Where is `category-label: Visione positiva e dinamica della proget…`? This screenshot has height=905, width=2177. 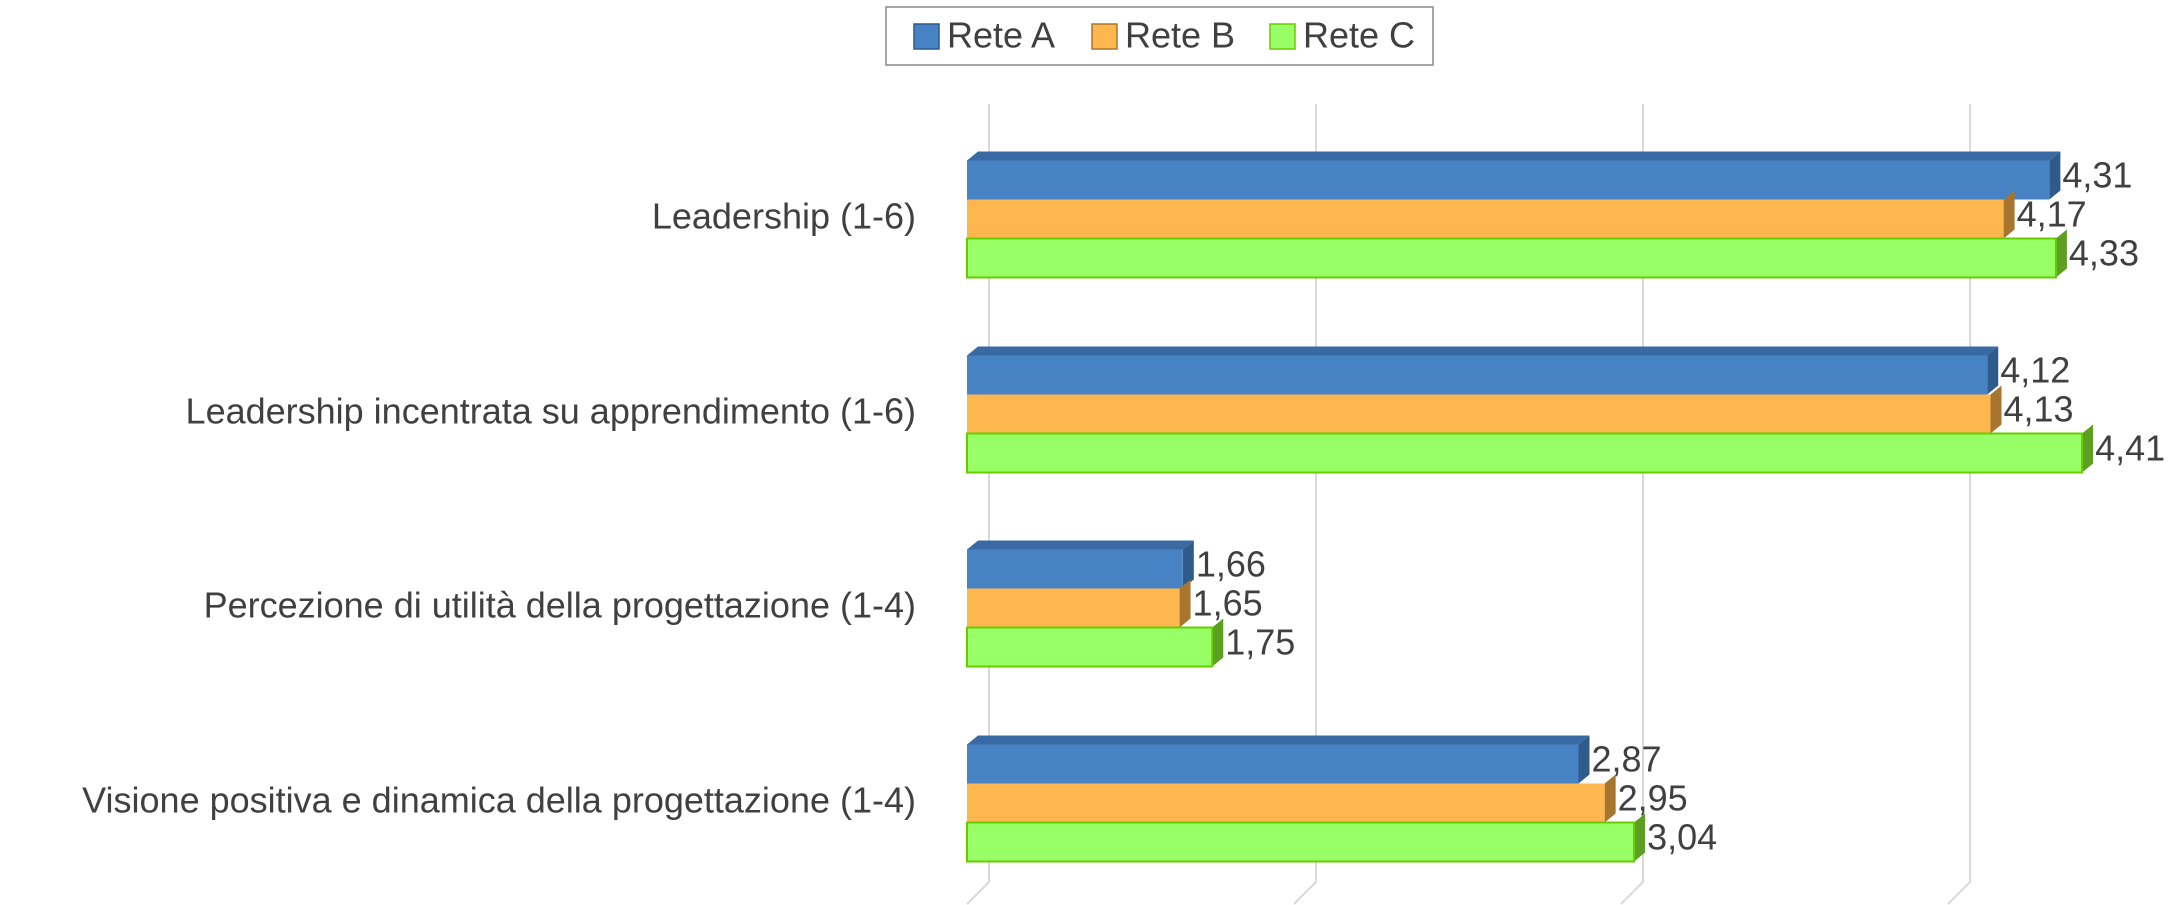
category-label: Visione positiva e dinamica della proget… is located at coordinates (499, 800).